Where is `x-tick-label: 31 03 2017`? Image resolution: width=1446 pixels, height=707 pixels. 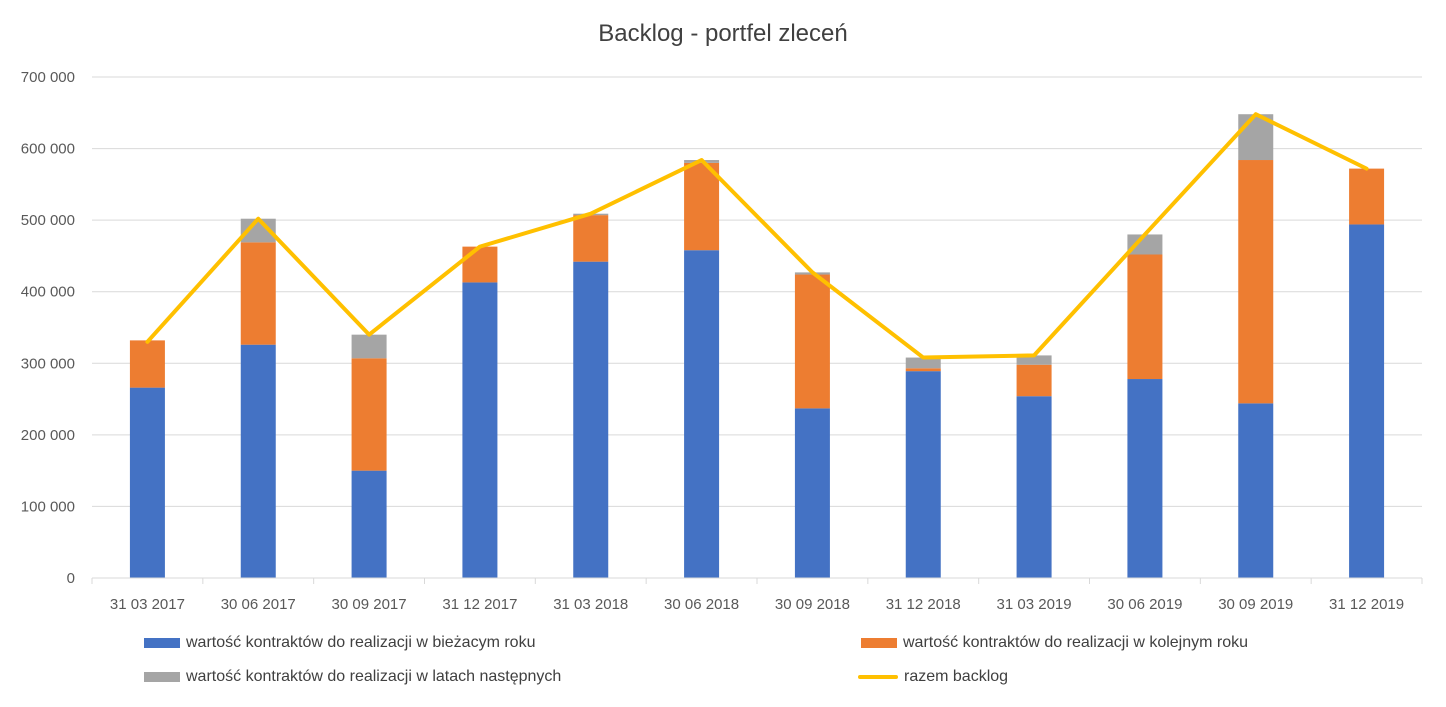 x-tick-label: 31 03 2017 is located at coordinates (147, 604).